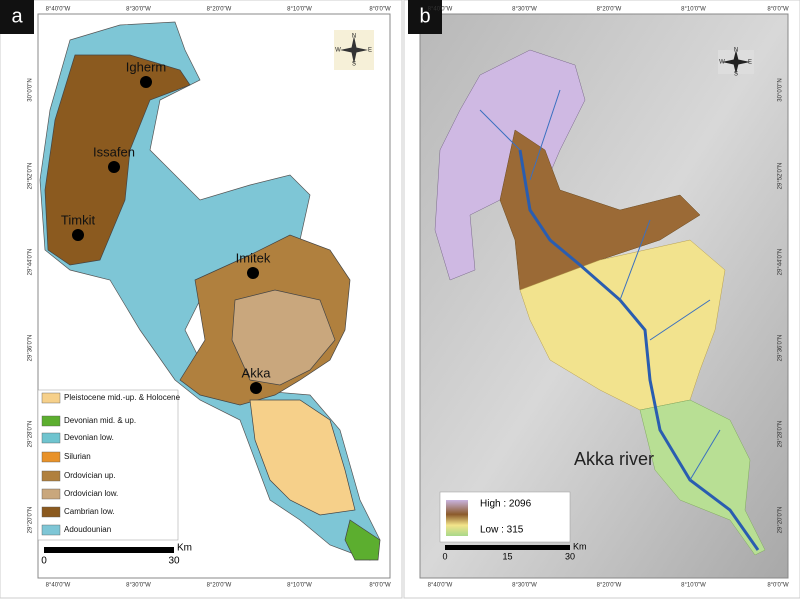  I want to click on quaternary-area, so click(302, 457).